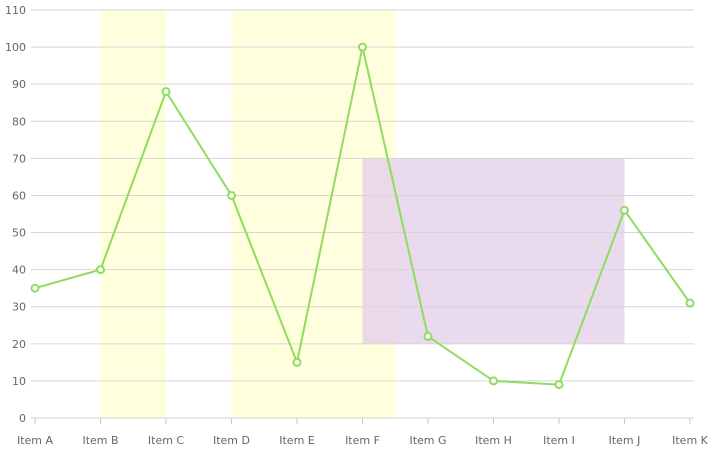  What do you see at coordinates (19, 158) in the screenshot?
I see `y-tick-label: 70` at bounding box center [19, 158].